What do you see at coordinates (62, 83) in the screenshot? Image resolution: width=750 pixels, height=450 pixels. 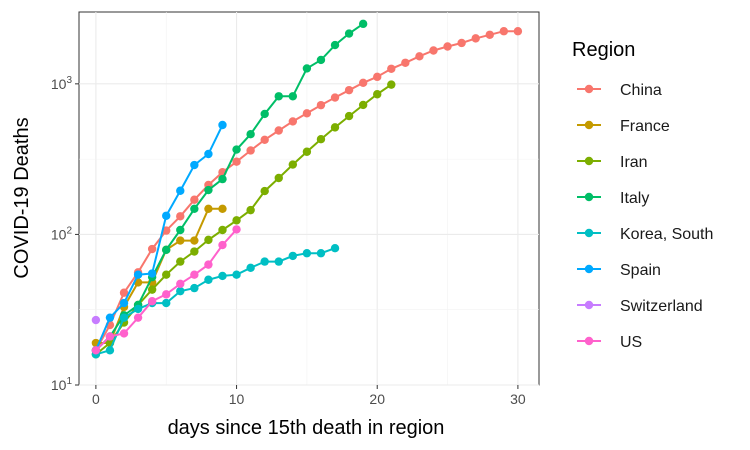 I see `y-tick-label: 103` at bounding box center [62, 83].